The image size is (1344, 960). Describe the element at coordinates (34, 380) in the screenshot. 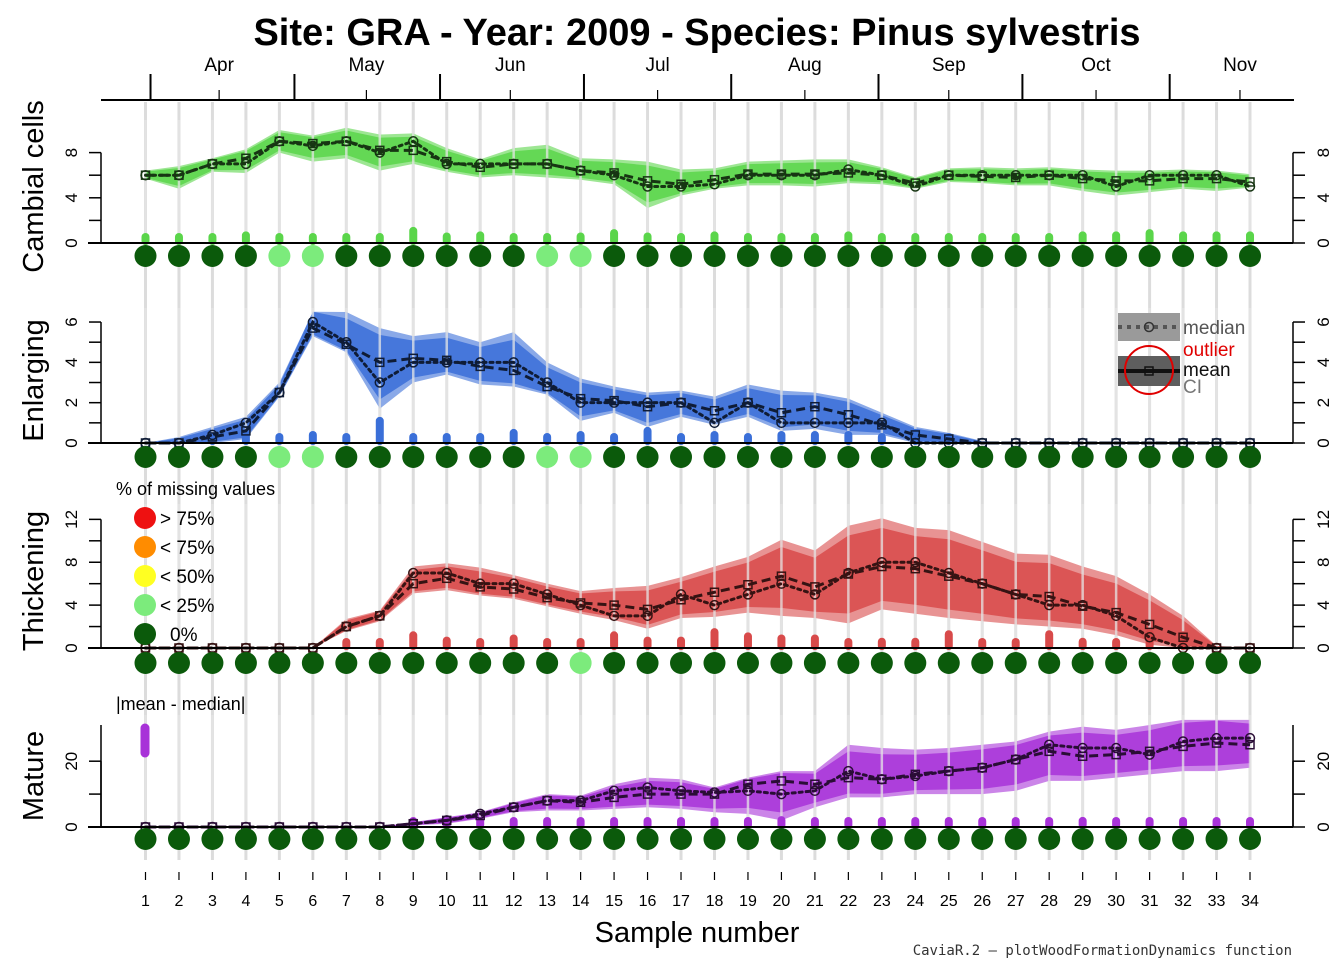

I see `panel-ylabel: Enlarging` at that location.